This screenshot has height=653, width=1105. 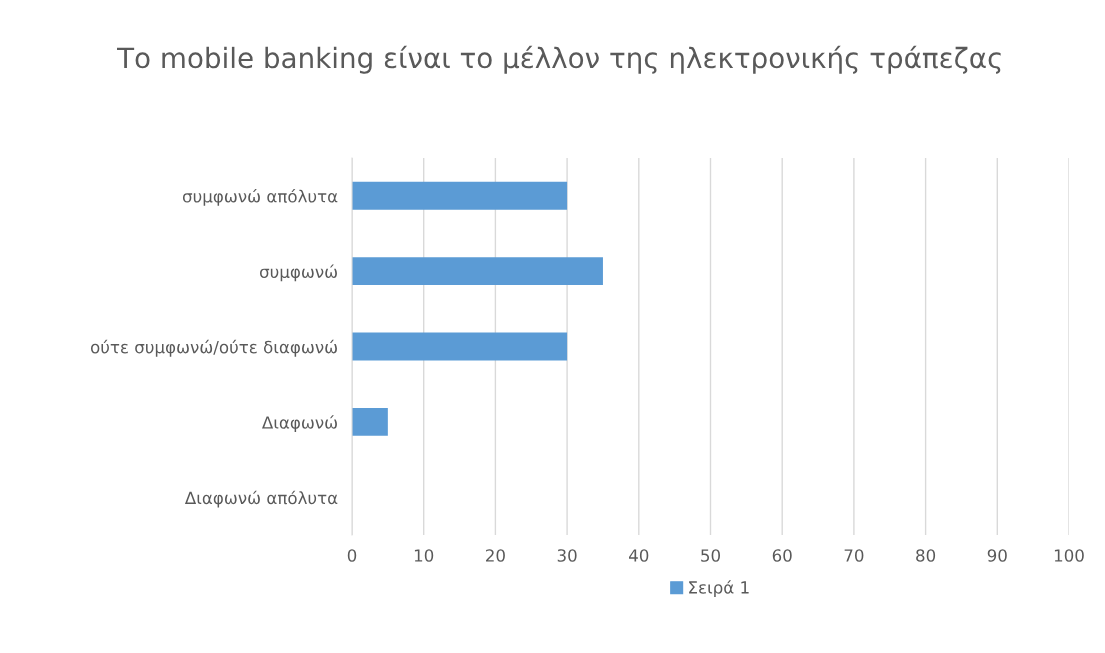 What do you see at coordinates (710, 555) in the screenshot?
I see `x-tick-label: 50` at bounding box center [710, 555].